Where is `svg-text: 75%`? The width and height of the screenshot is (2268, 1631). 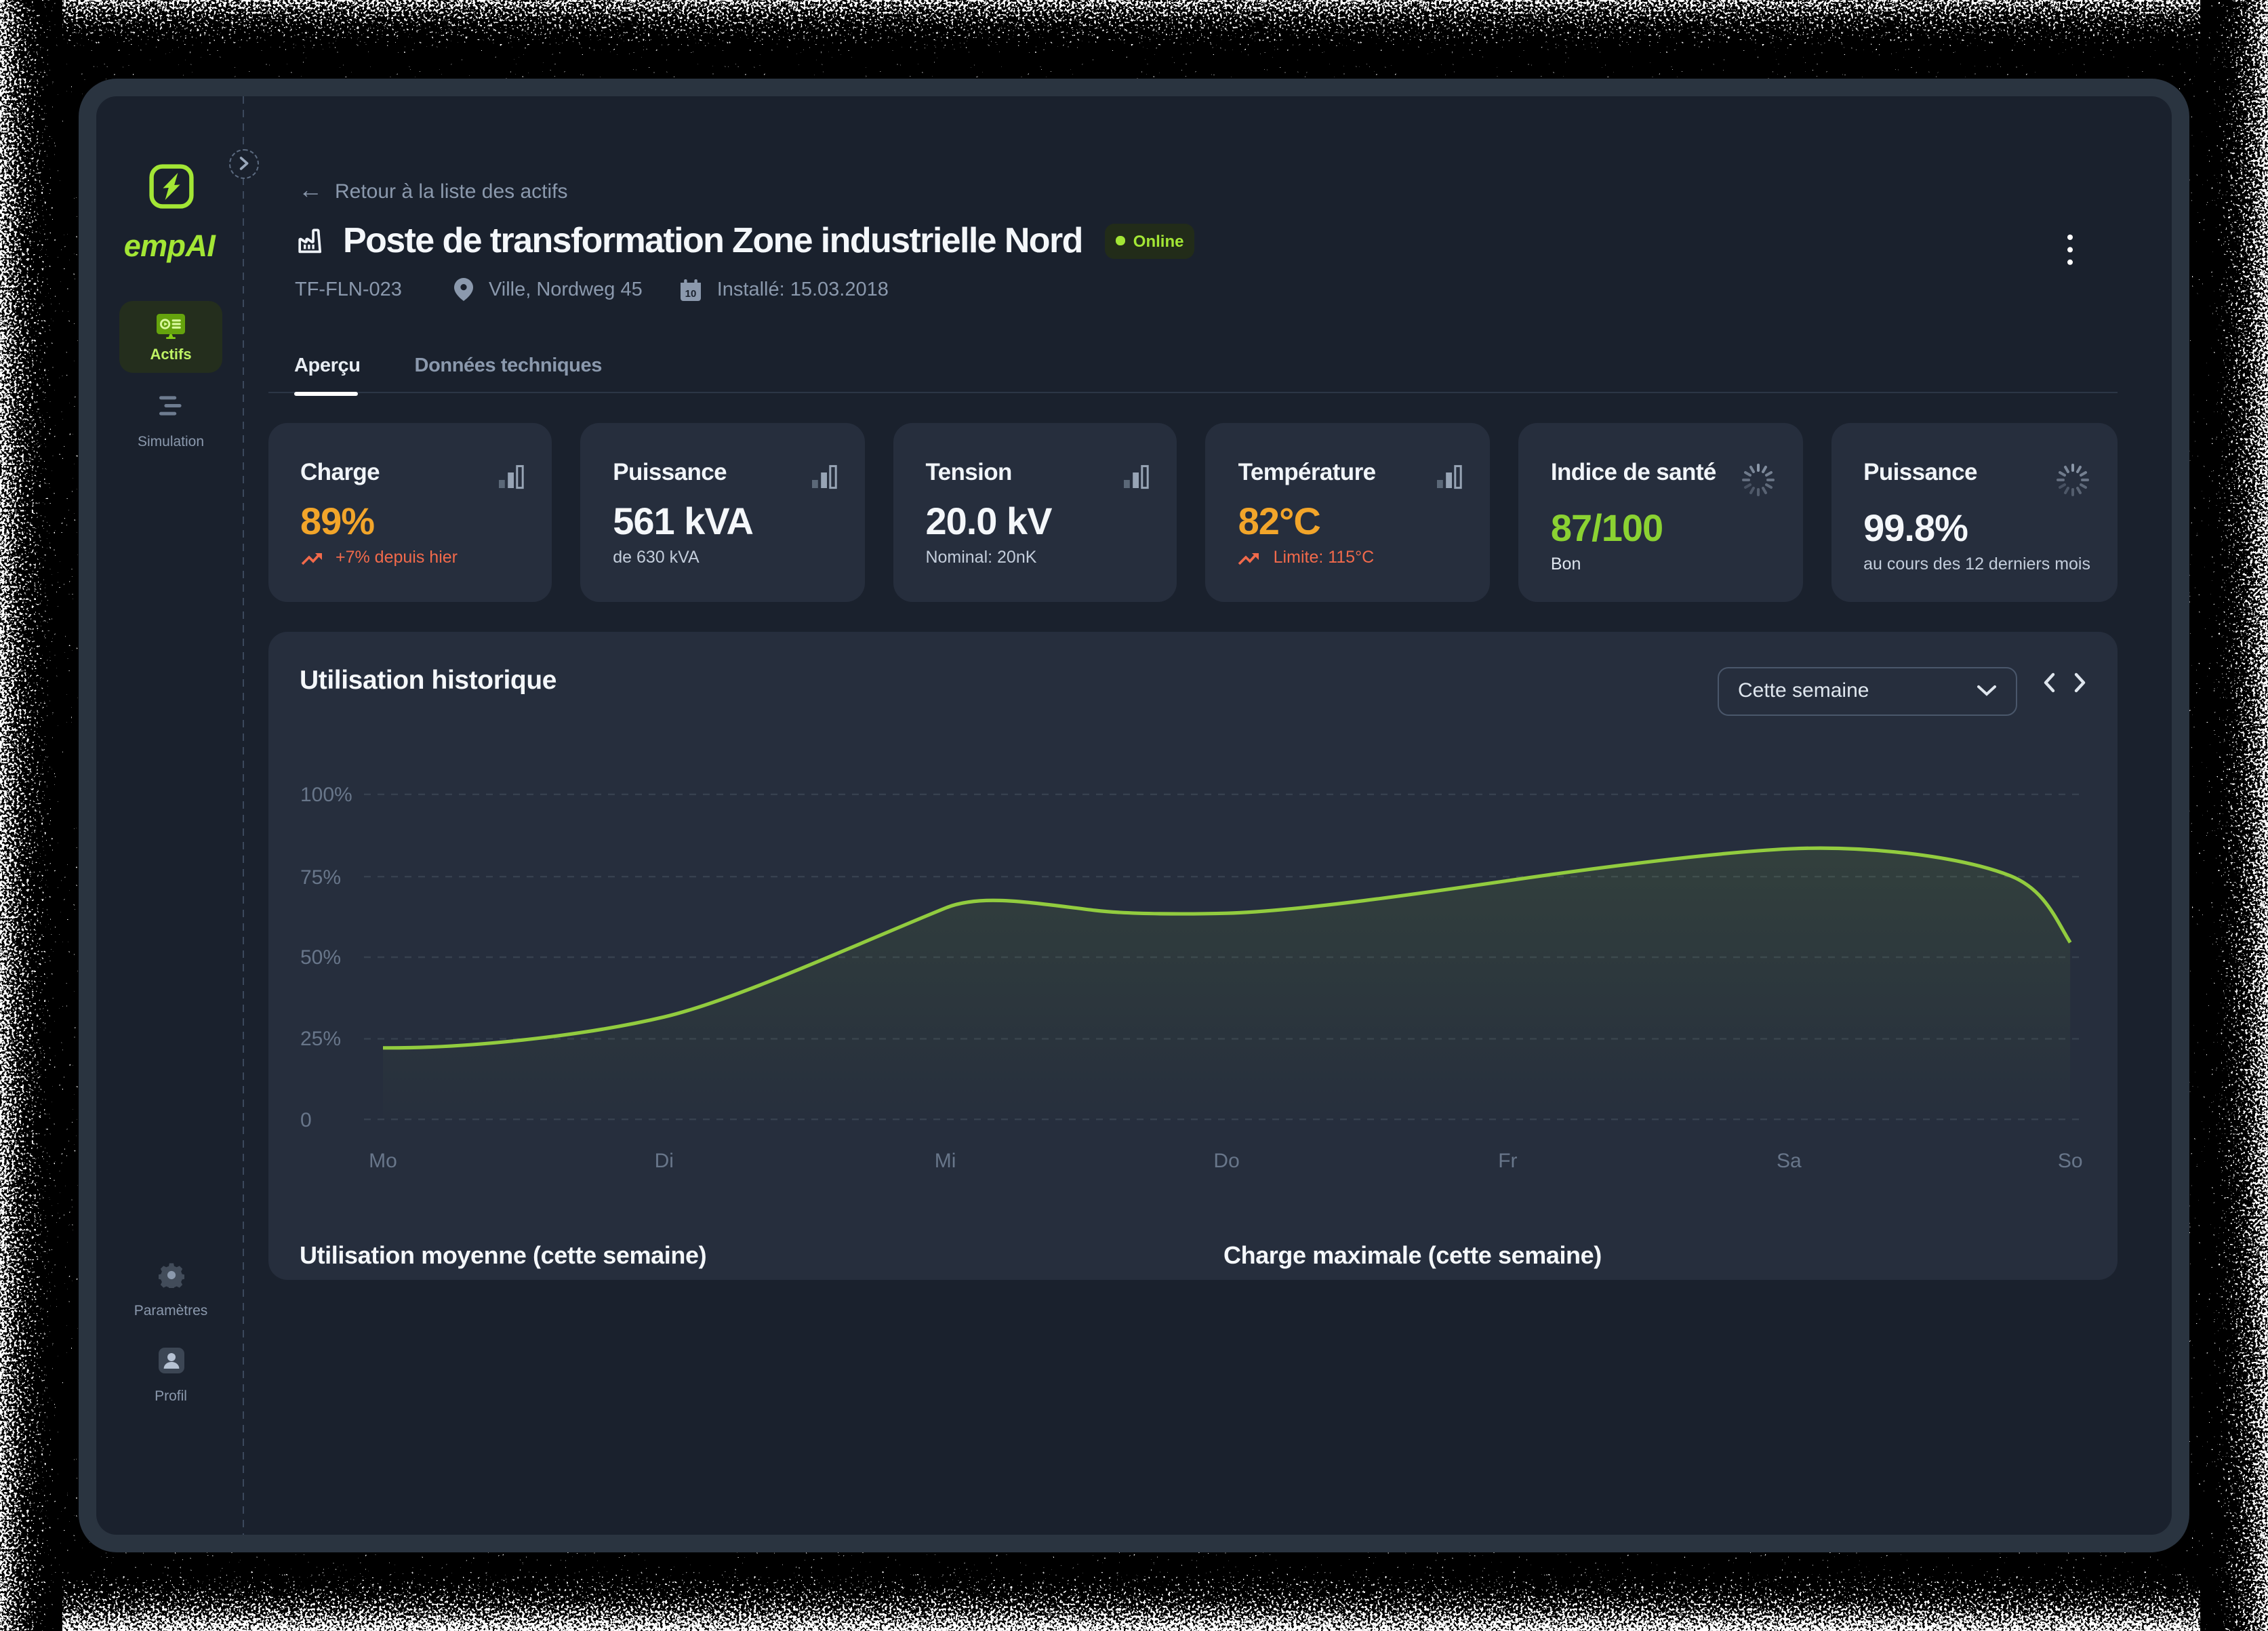
svg-text: 75% is located at coordinates (320, 877).